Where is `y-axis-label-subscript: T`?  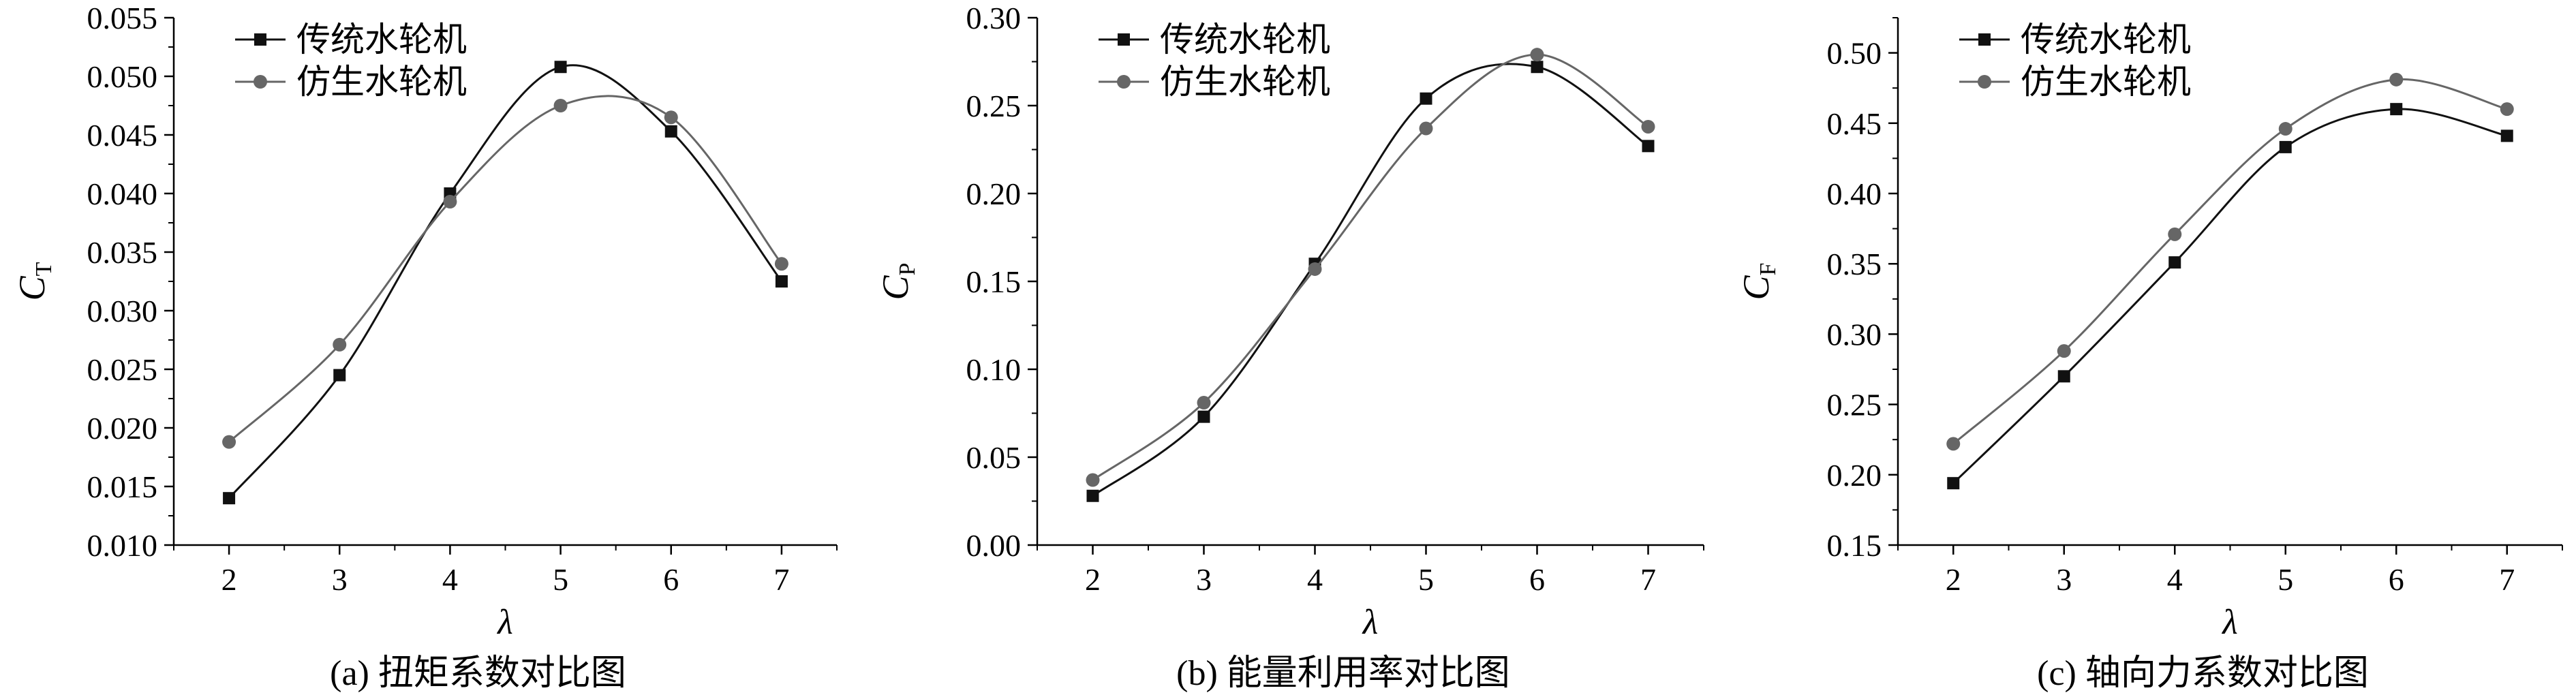 y-axis-label-subscript: T is located at coordinates (44, 269).